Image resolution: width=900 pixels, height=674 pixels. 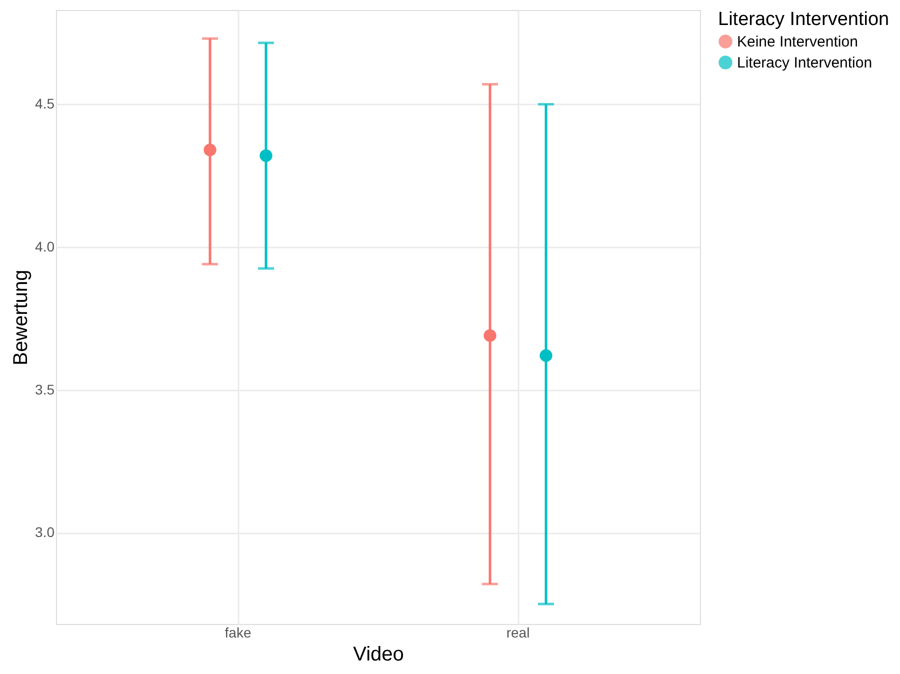 What do you see at coordinates (45, 246) in the screenshot?
I see `y-tick-label: 4.0` at bounding box center [45, 246].